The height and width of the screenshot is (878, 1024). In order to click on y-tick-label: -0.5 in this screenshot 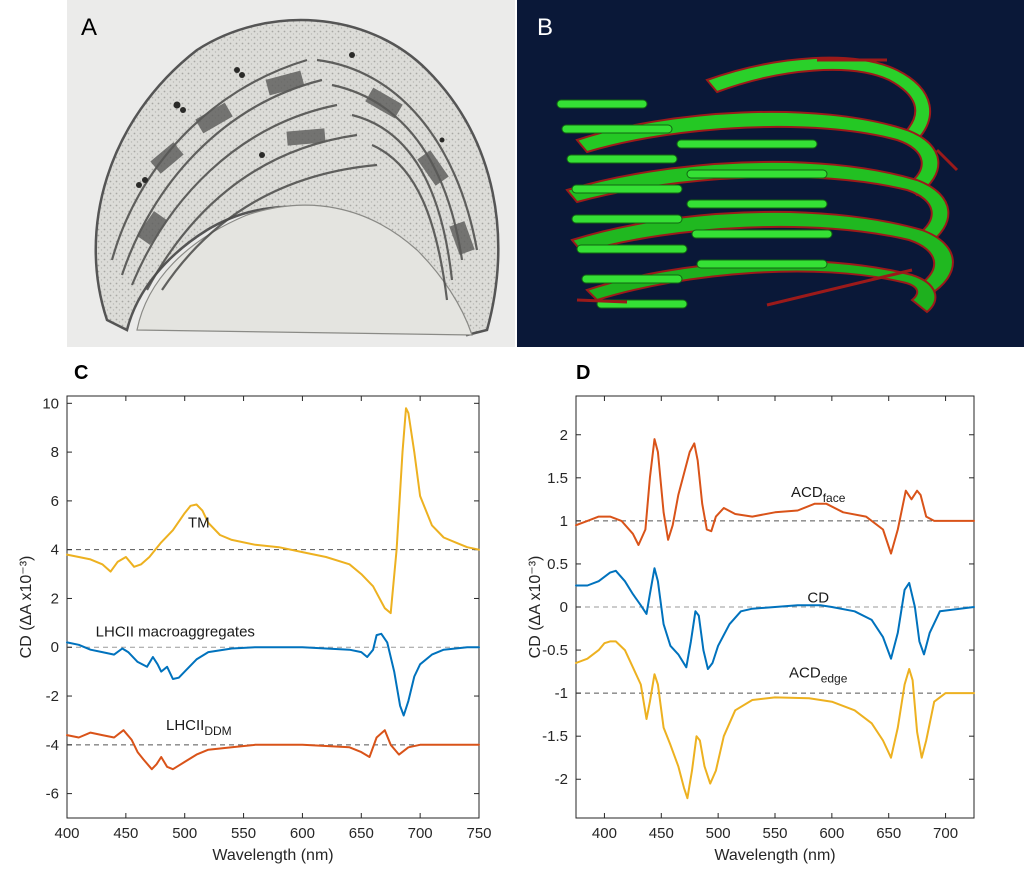, I will do `click(555, 650)`.